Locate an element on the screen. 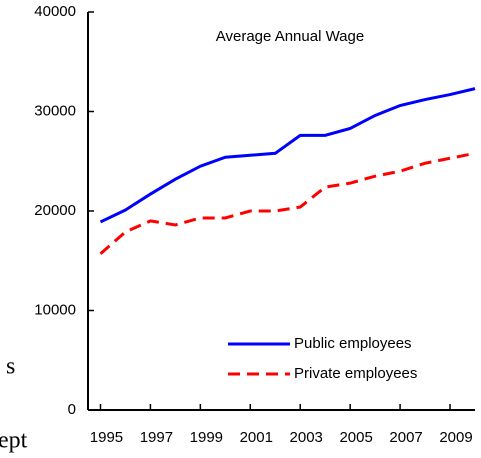  legend-label: Private employees is located at coordinates (355, 373).